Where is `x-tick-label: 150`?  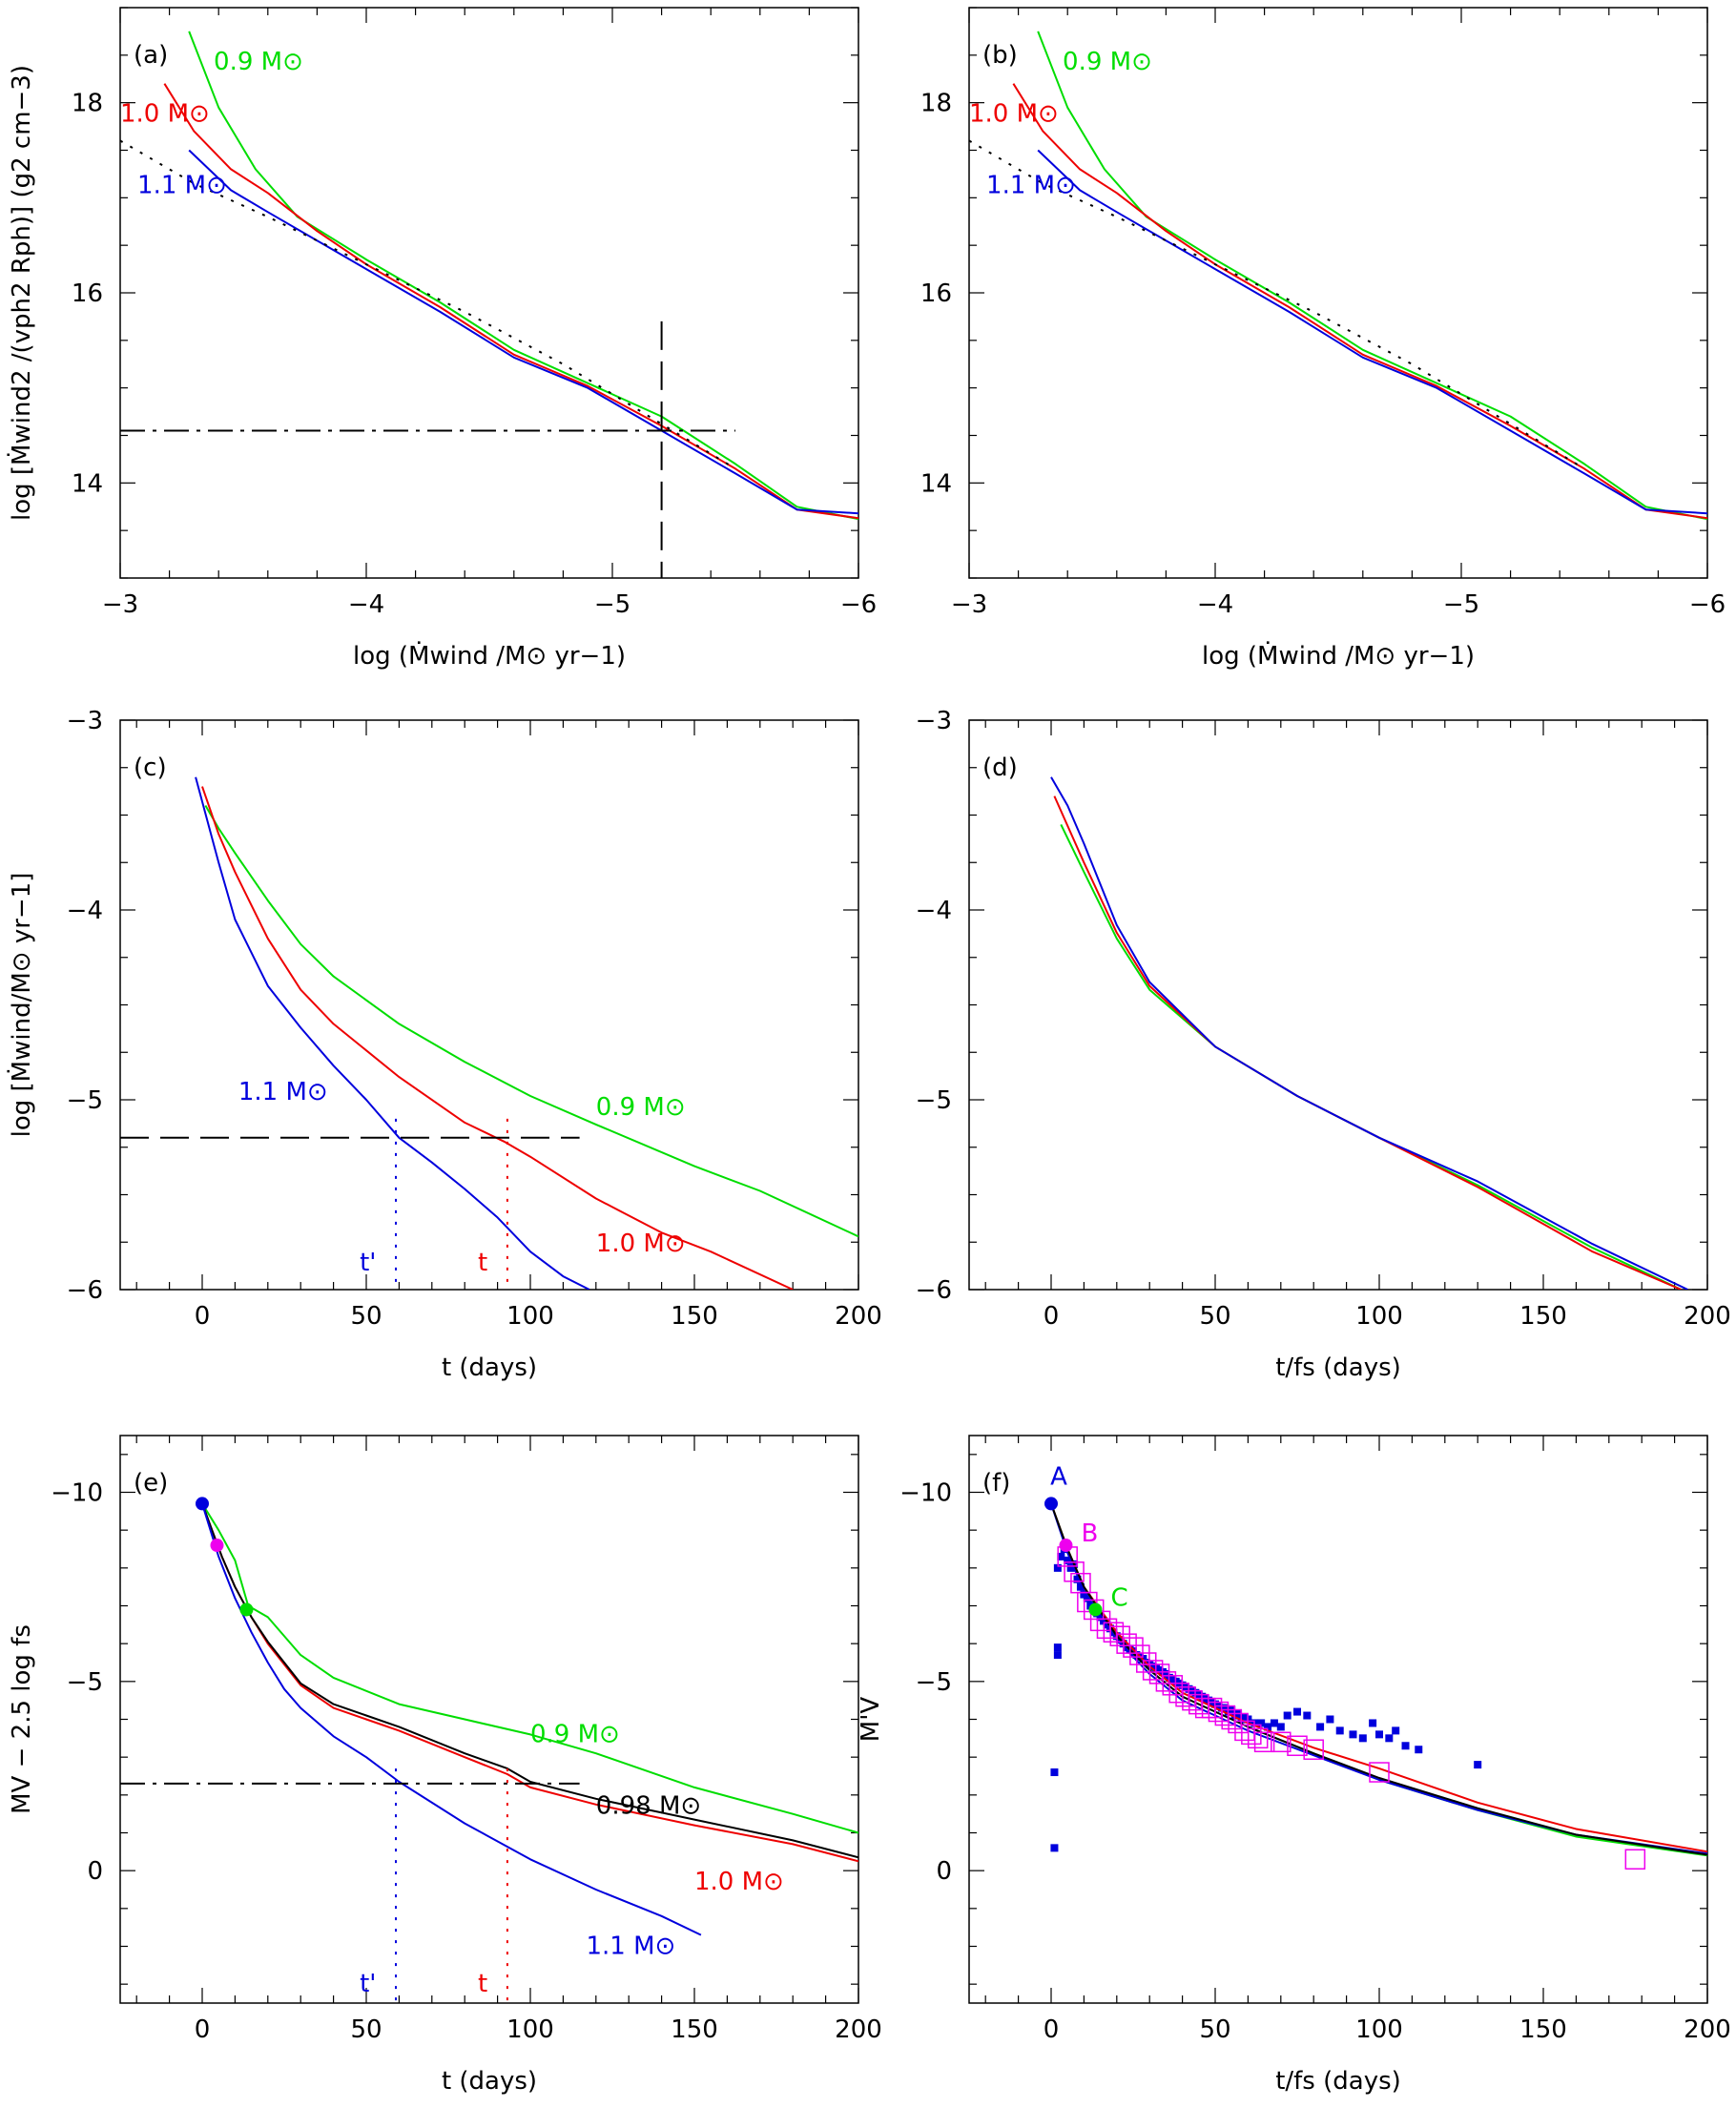
x-tick-label: 150 is located at coordinates (1543, 1317).